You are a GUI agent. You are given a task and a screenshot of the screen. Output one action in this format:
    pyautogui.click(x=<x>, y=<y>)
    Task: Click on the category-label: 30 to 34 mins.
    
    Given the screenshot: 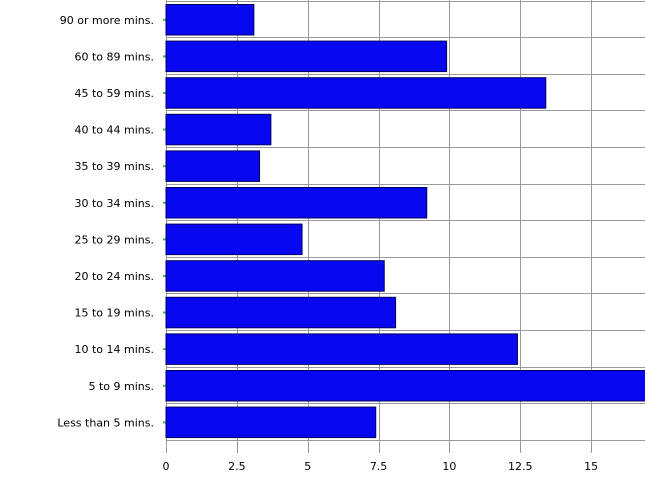 What is the action you would take?
    pyautogui.click(x=115, y=203)
    